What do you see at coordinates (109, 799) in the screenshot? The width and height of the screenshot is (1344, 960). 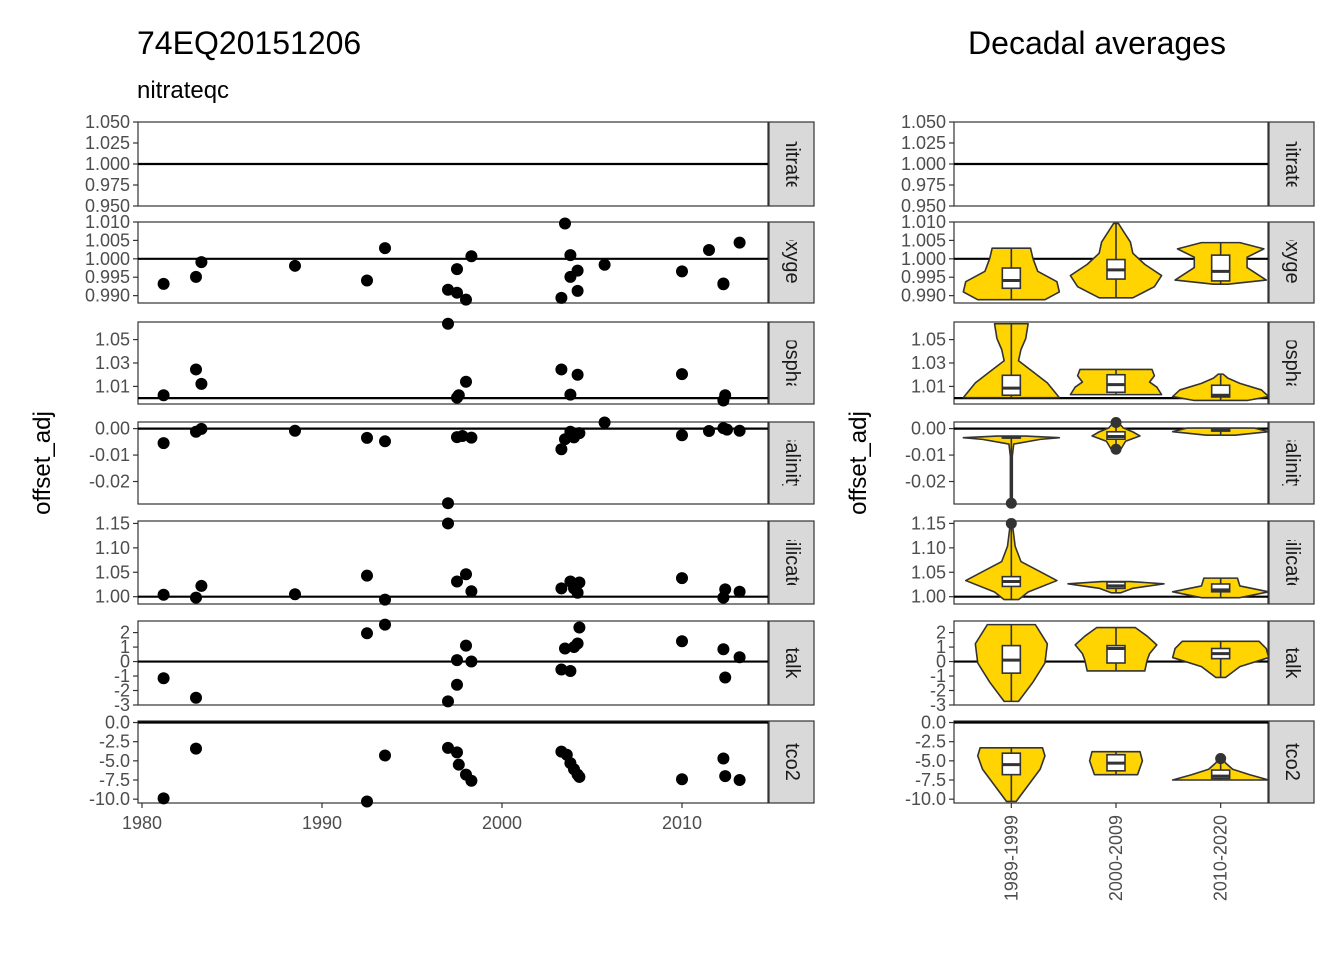 I see `left-tco2-y-tick-label: -10.0` at bounding box center [109, 799].